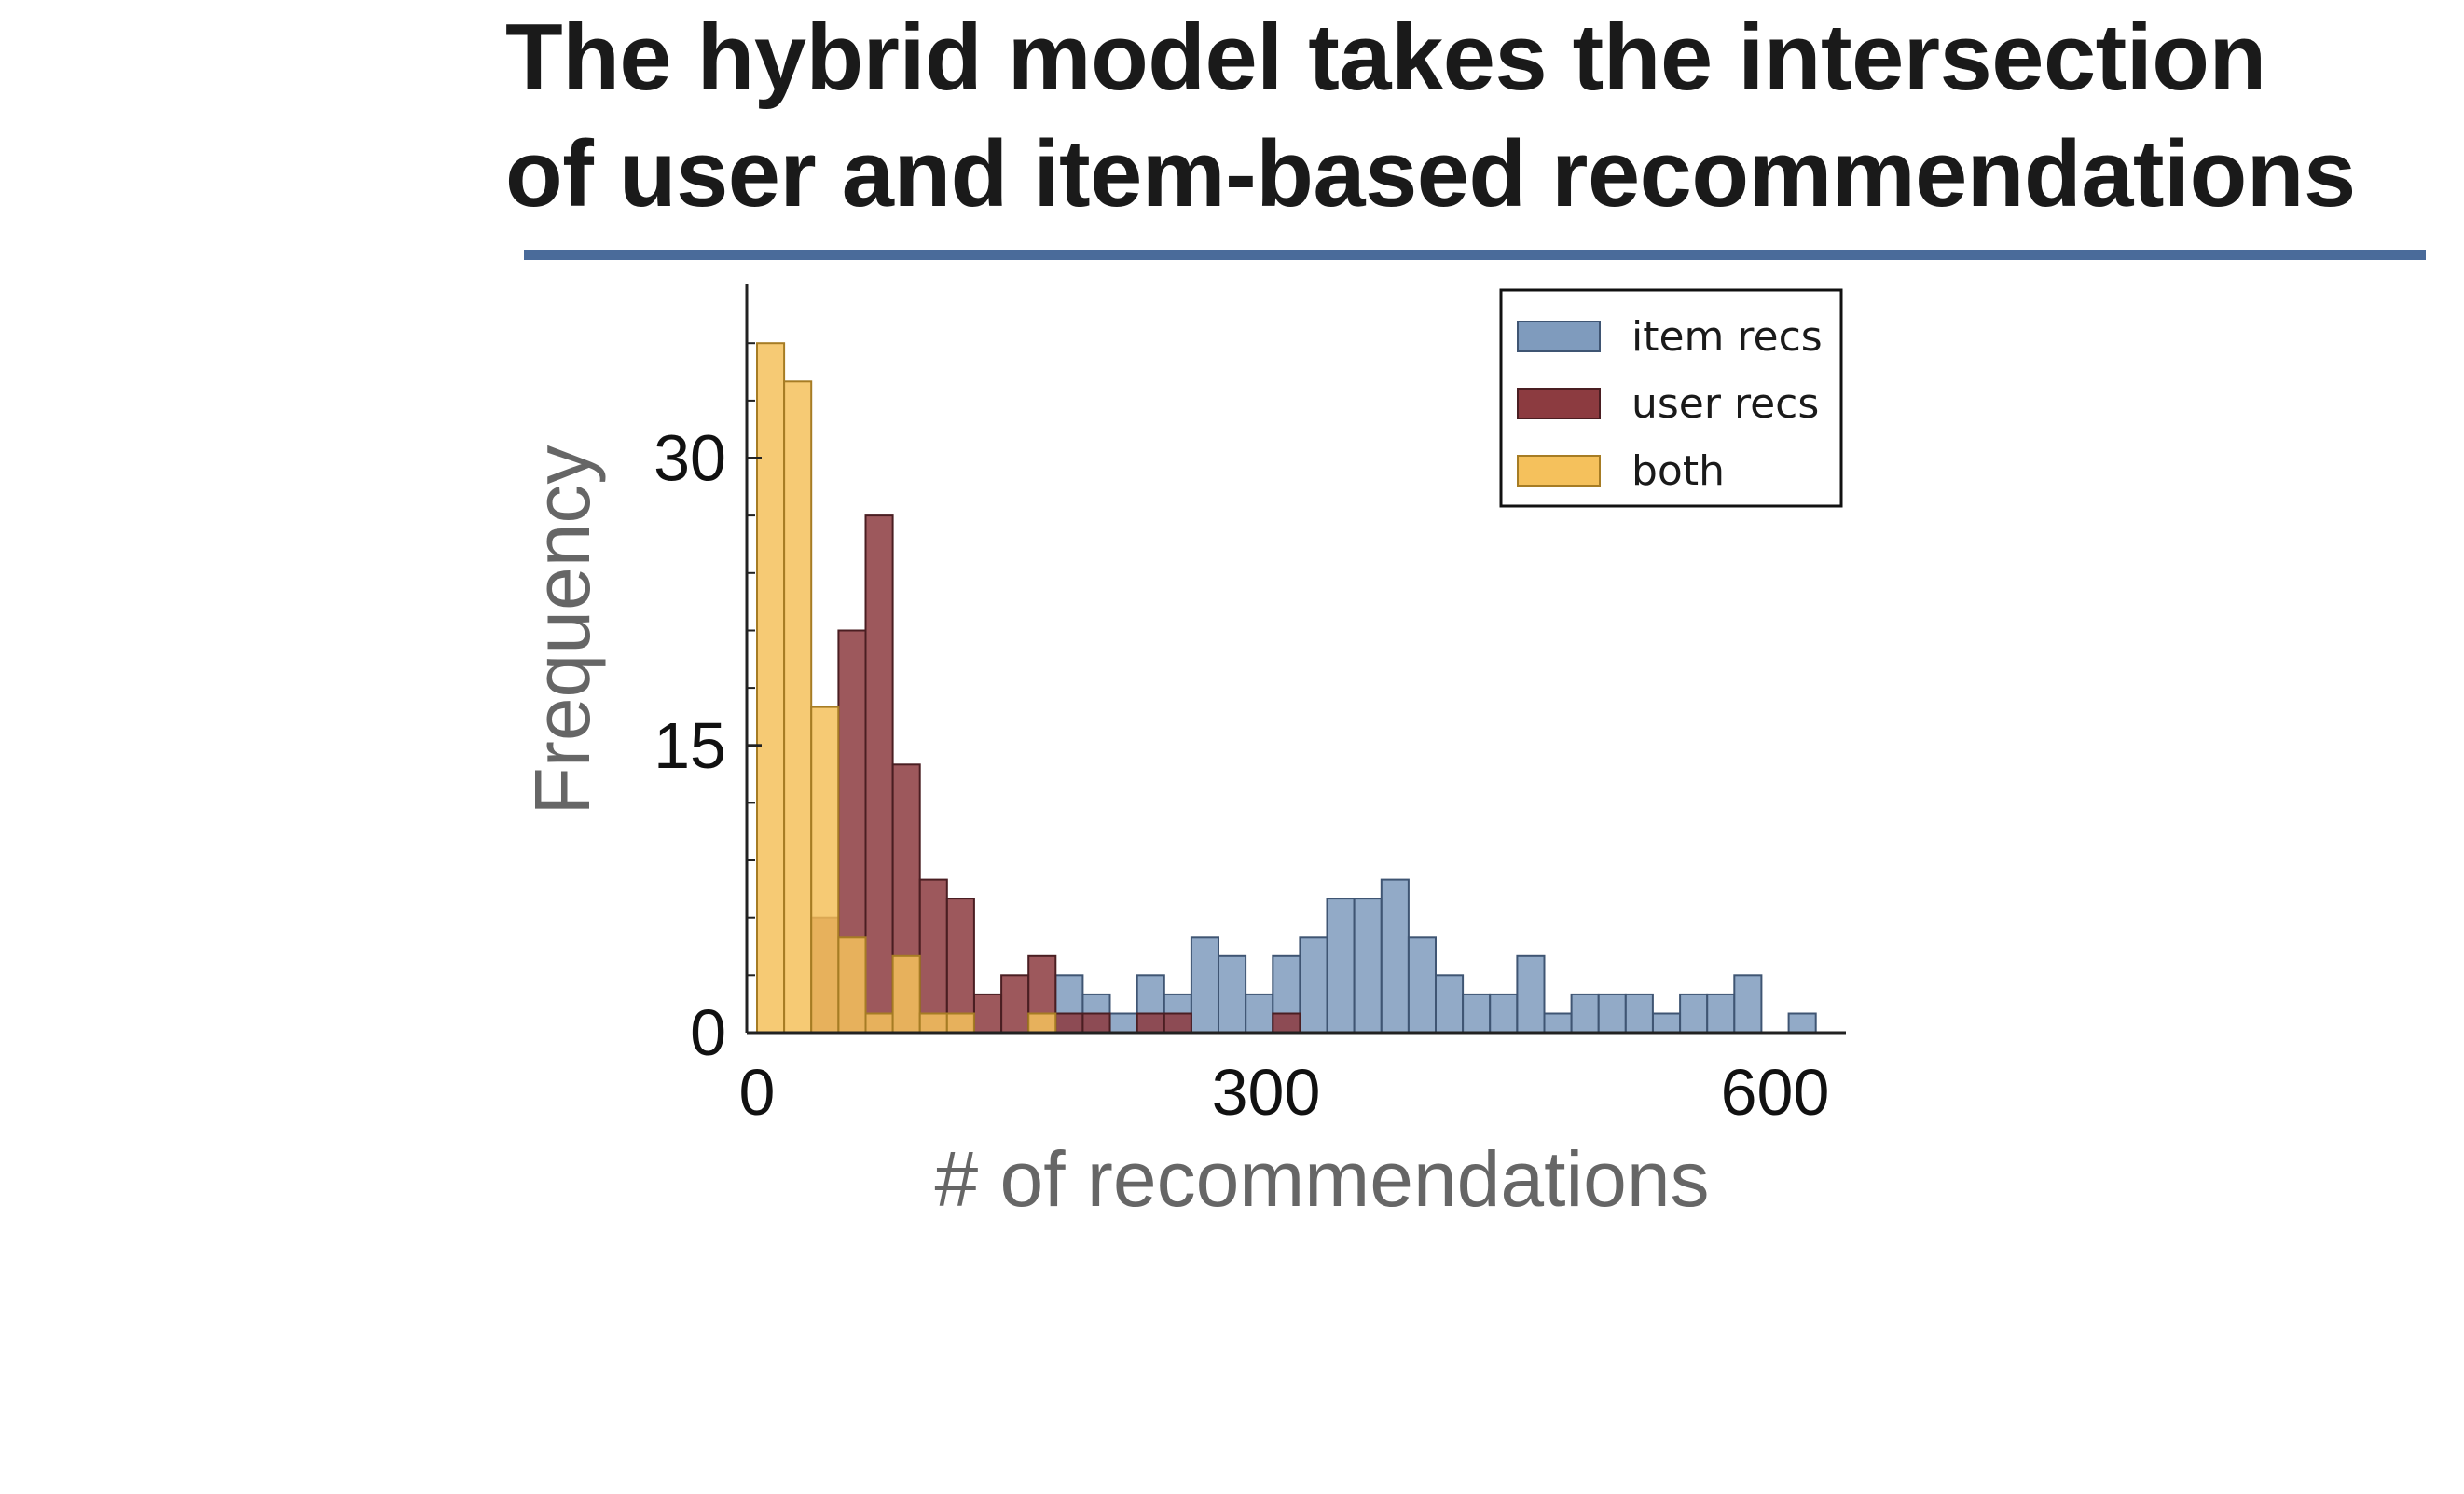 The height and width of the screenshot is (1494, 2464). What do you see at coordinates (1559, 336) in the screenshot?
I see `legend-swatch-item-recs` at bounding box center [1559, 336].